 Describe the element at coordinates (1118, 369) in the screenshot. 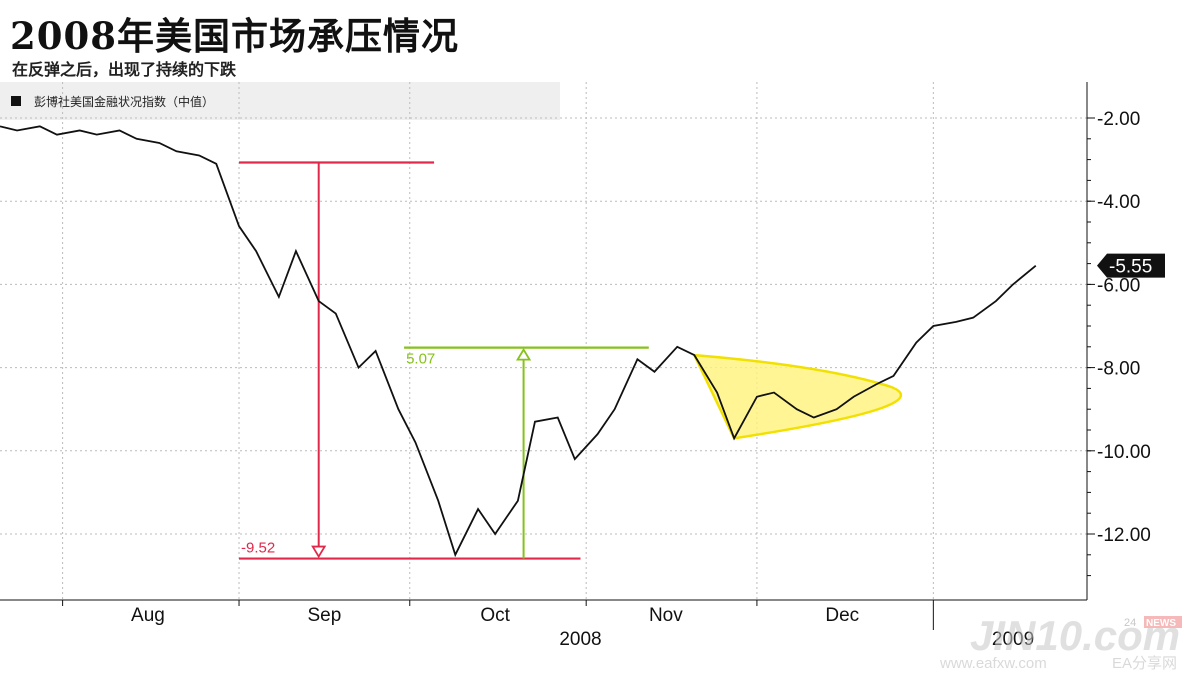

I see `y-tick-label: -8.00` at that location.